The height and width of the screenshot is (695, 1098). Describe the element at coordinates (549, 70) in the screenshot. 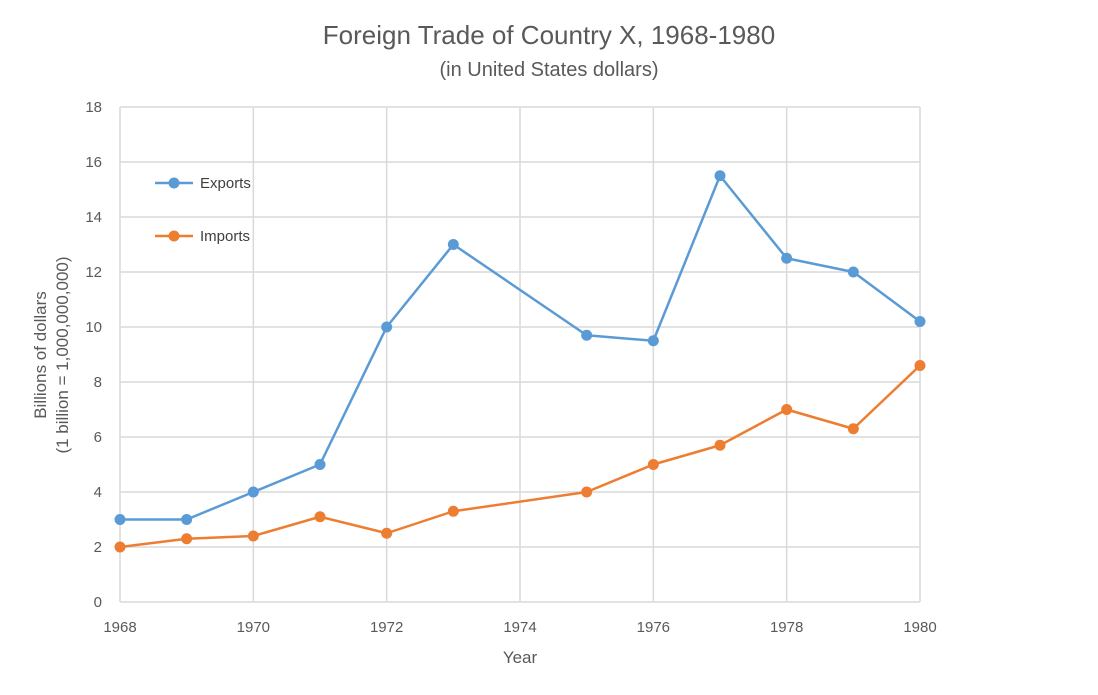

I see `chart-subtitle: (in United States dollars)` at that location.